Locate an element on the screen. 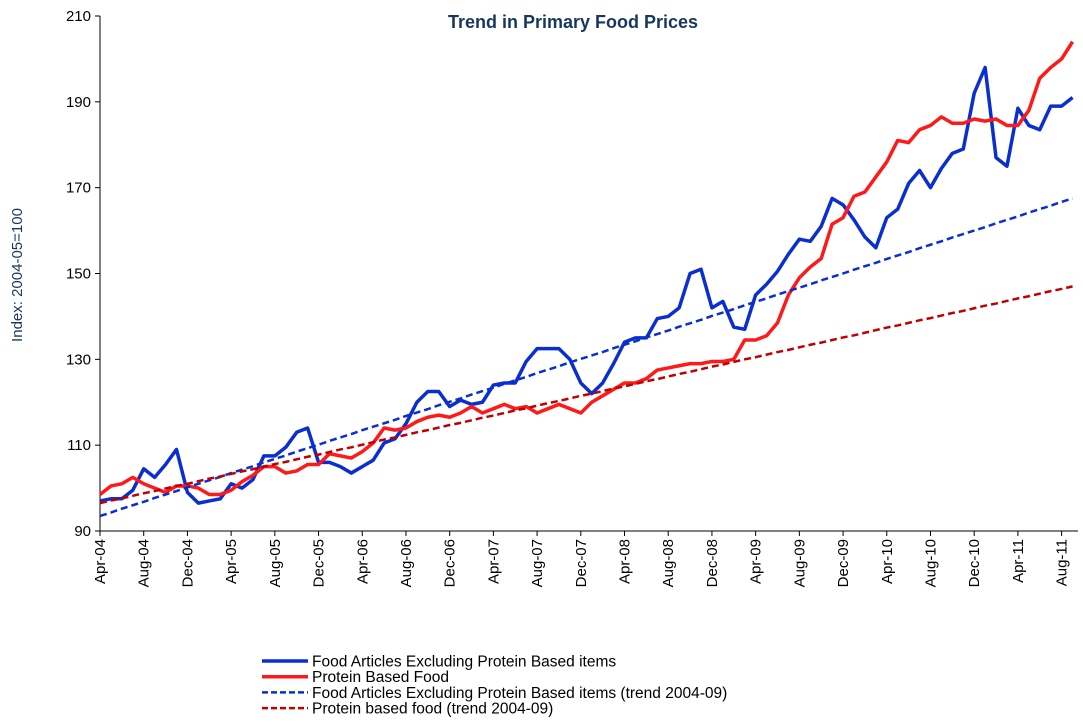 The width and height of the screenshot is (1083, 725). y-tick-label: 110 is located at coordinates (79, 445).